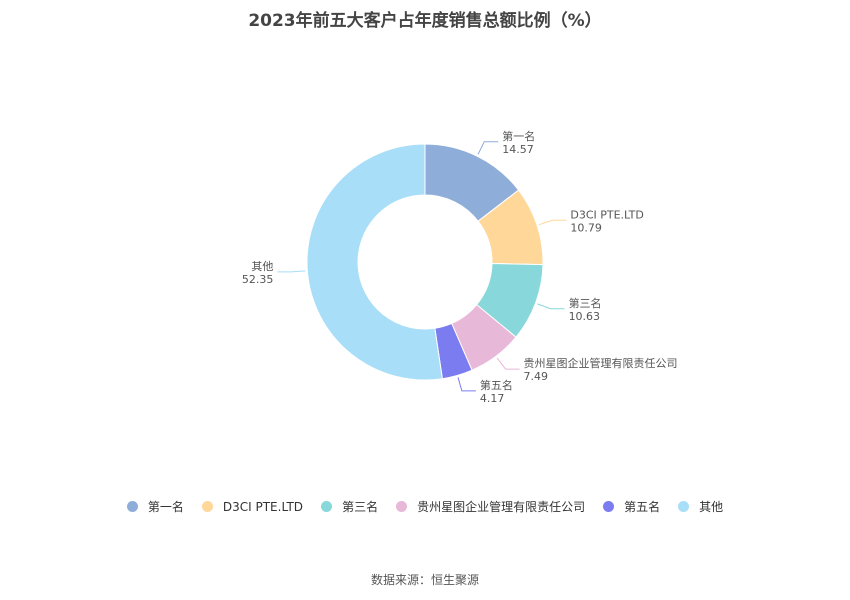 The width and height of the screenshot is (850, 600). I want to click on legend-label-1: 第一名, so click(165, 507).